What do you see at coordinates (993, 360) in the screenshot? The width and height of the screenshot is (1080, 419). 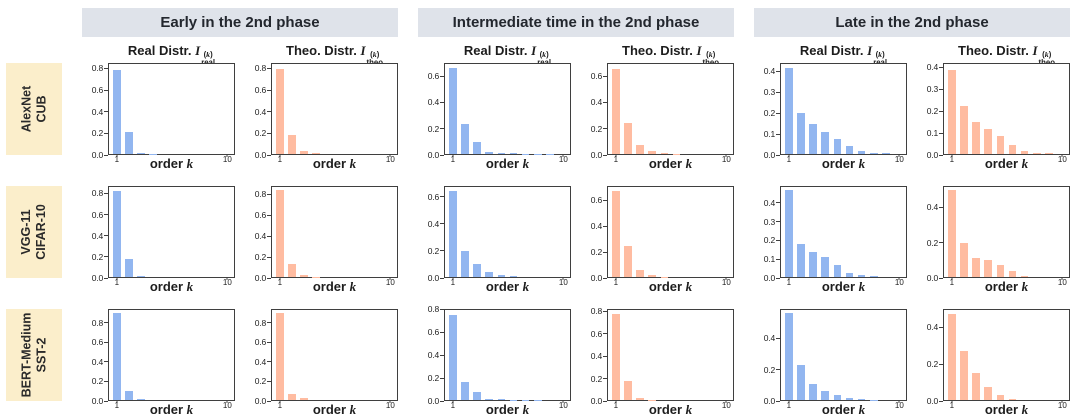 I see `chart-bert-late-theo: 0.0 0.2 0.4 1 order k 10` at bounding box center [993, 360].